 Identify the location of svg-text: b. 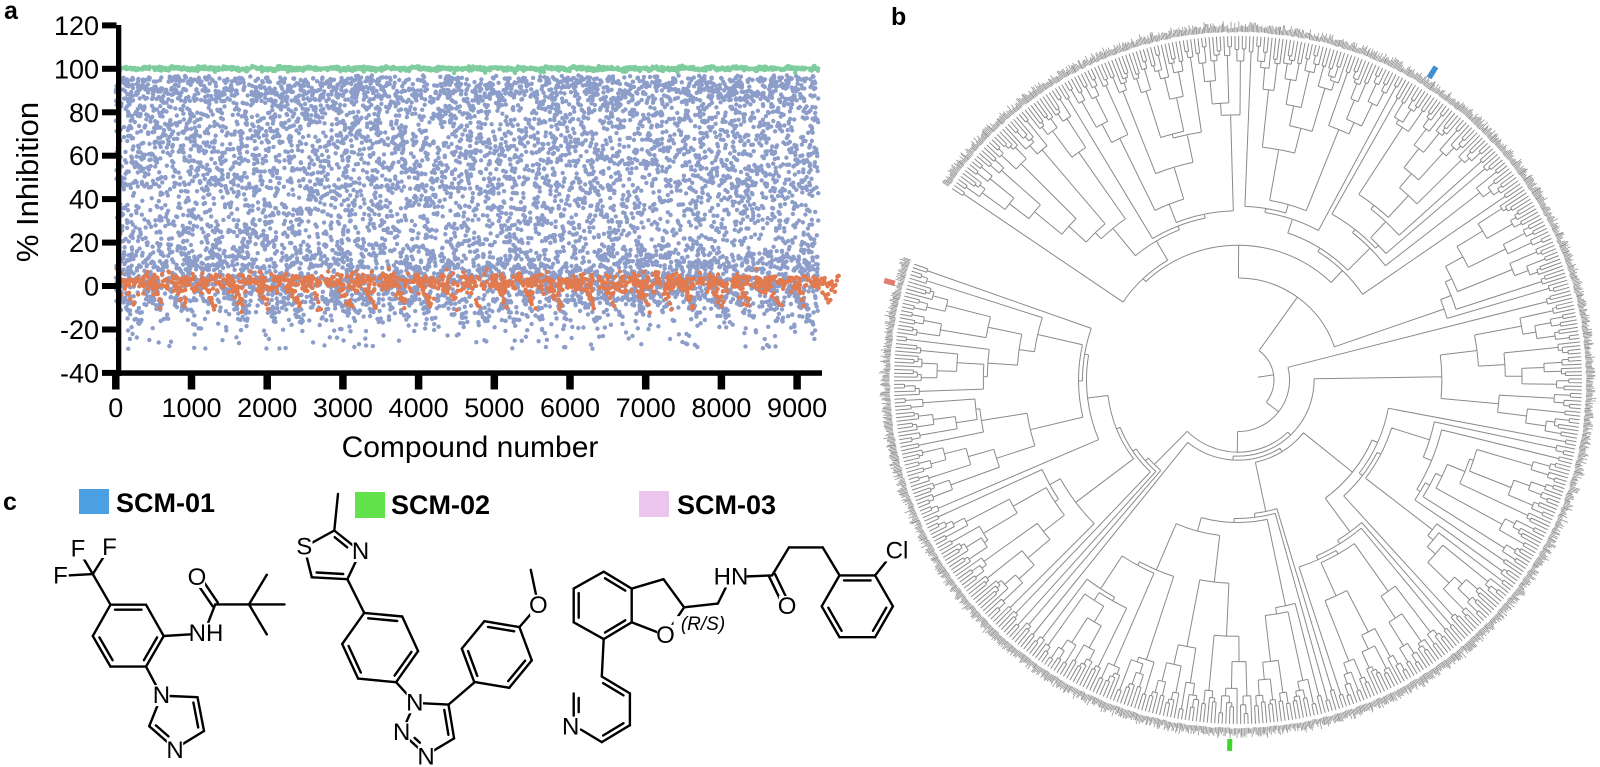
(898, 17).